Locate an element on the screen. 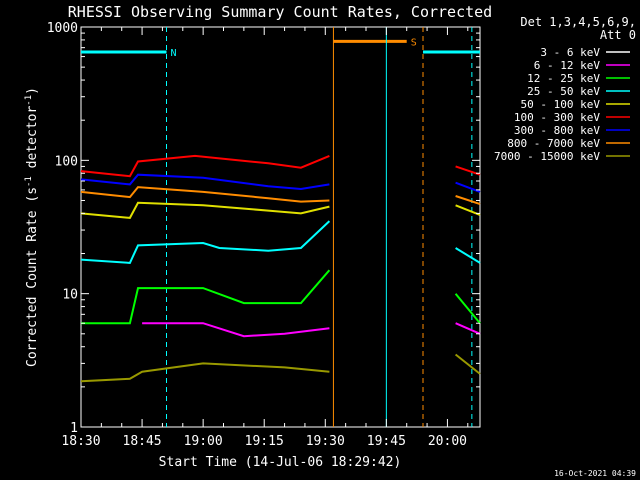 Image resolution: width=640 pixels, height=480 pixels. legend-label: 50 - 100 keV is located at coordinates (561, 104).